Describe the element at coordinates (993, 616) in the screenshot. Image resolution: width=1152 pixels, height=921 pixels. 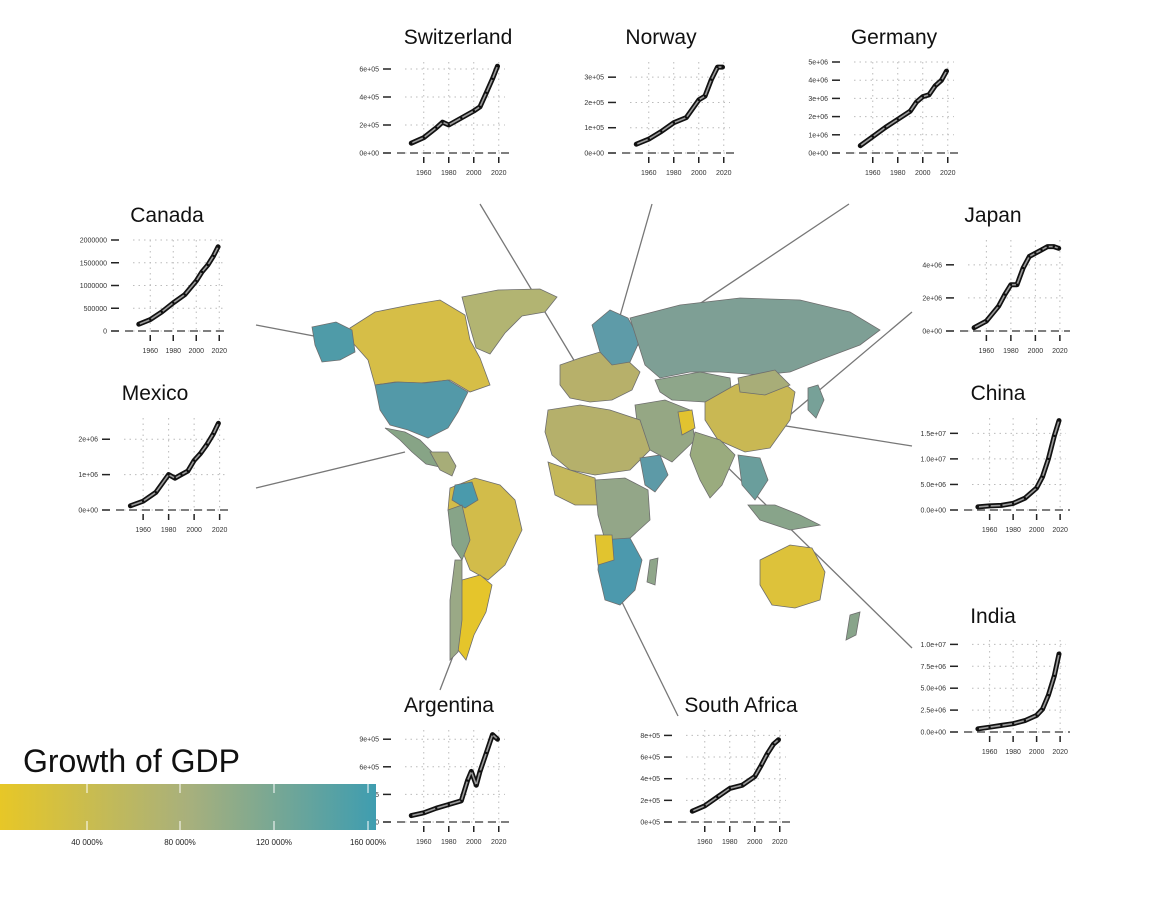
I see `inset-title-india: India` at that location.